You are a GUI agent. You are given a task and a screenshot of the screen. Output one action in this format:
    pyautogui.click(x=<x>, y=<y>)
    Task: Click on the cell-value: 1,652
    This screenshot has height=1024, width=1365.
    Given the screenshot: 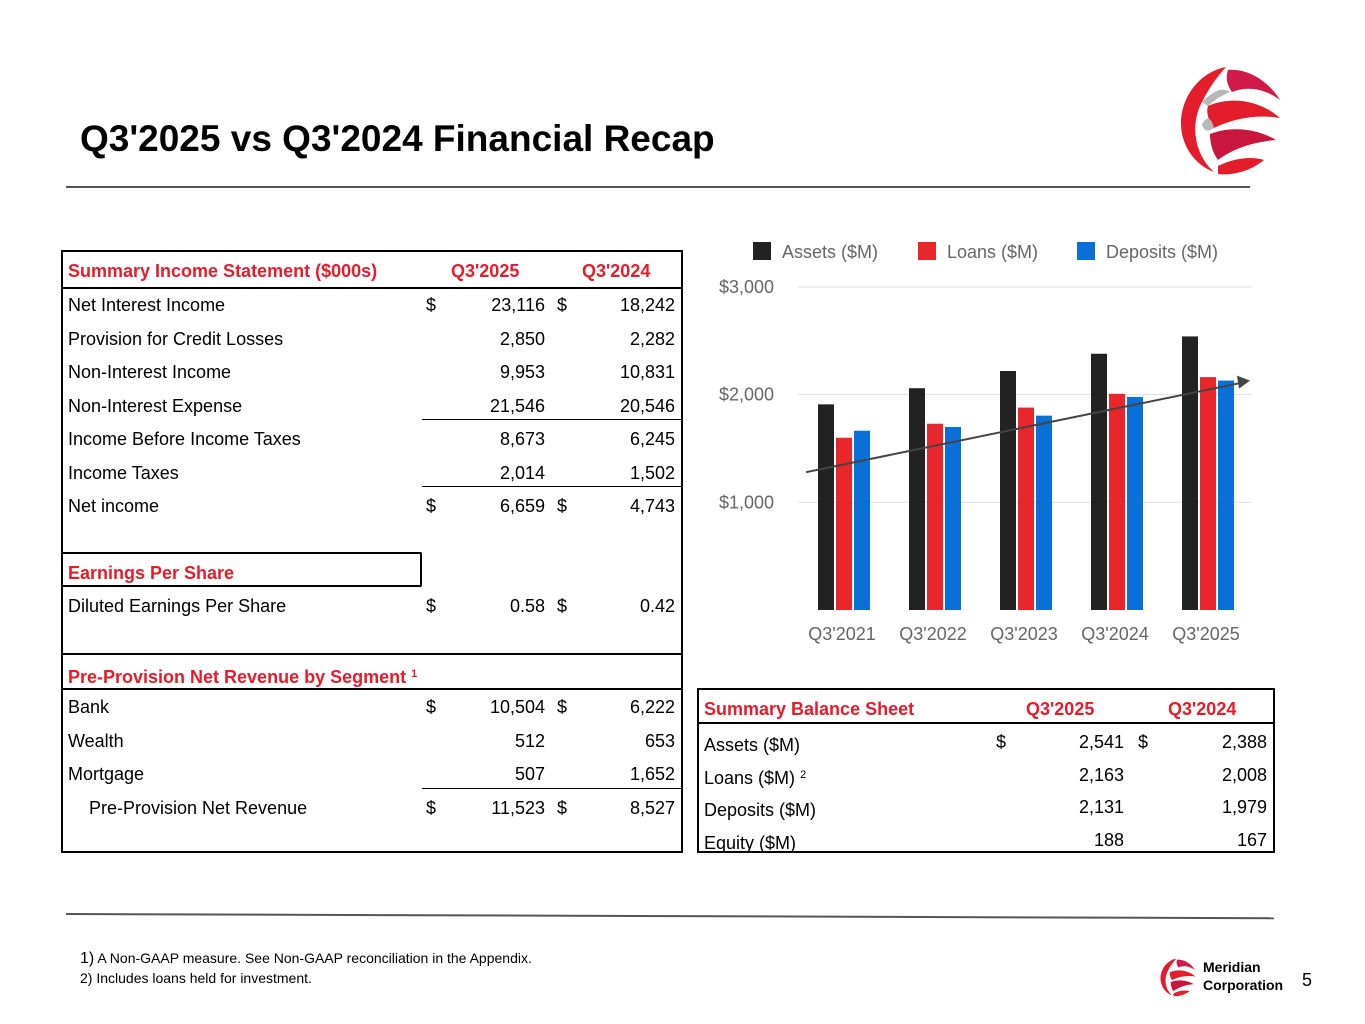 What is the action you would take?
    pyautogui.click(x=652, y=774)
    